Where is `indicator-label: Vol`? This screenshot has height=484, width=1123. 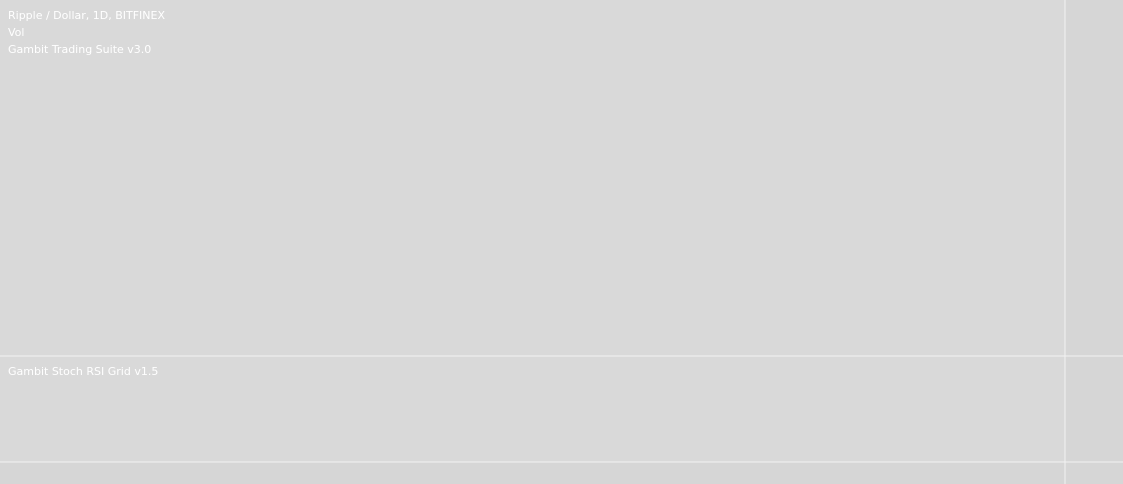
indicator-label: Vol is located at coordinates (16, 32).